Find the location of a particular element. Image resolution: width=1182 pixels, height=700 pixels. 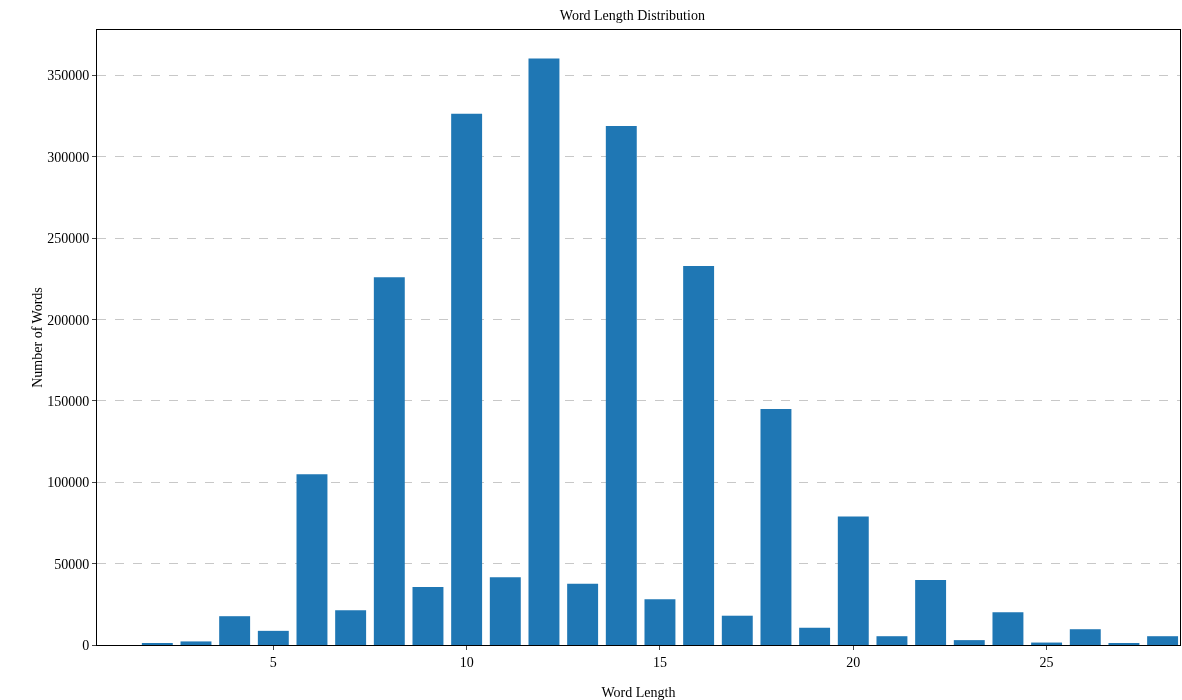

y-tick-label: 150000 is located at coordinates (68, 401).